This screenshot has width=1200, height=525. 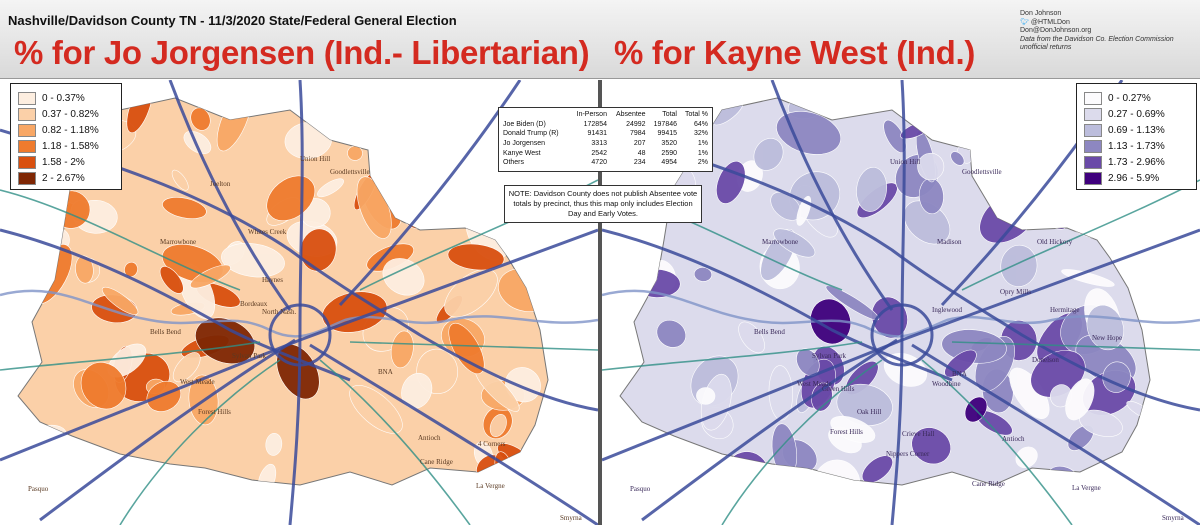 I want to click on west-legend-item: 0.69 - 1.13%, so click(x=1136, y=130).